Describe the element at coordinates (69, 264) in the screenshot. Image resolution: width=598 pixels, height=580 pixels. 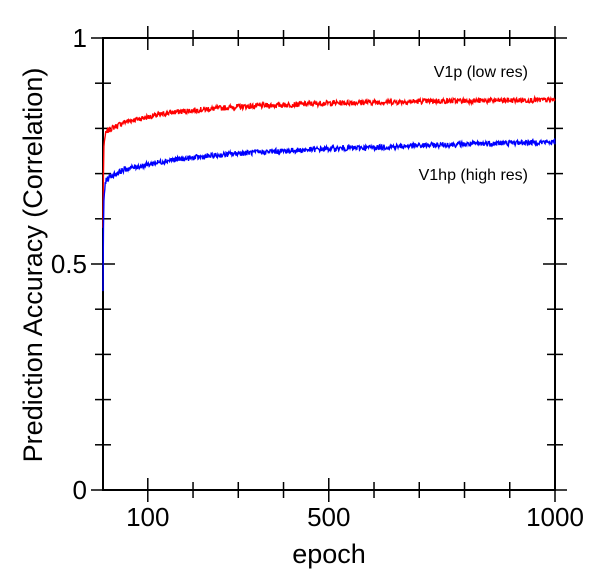
I see `y-tick-label: 0.5` at that location.